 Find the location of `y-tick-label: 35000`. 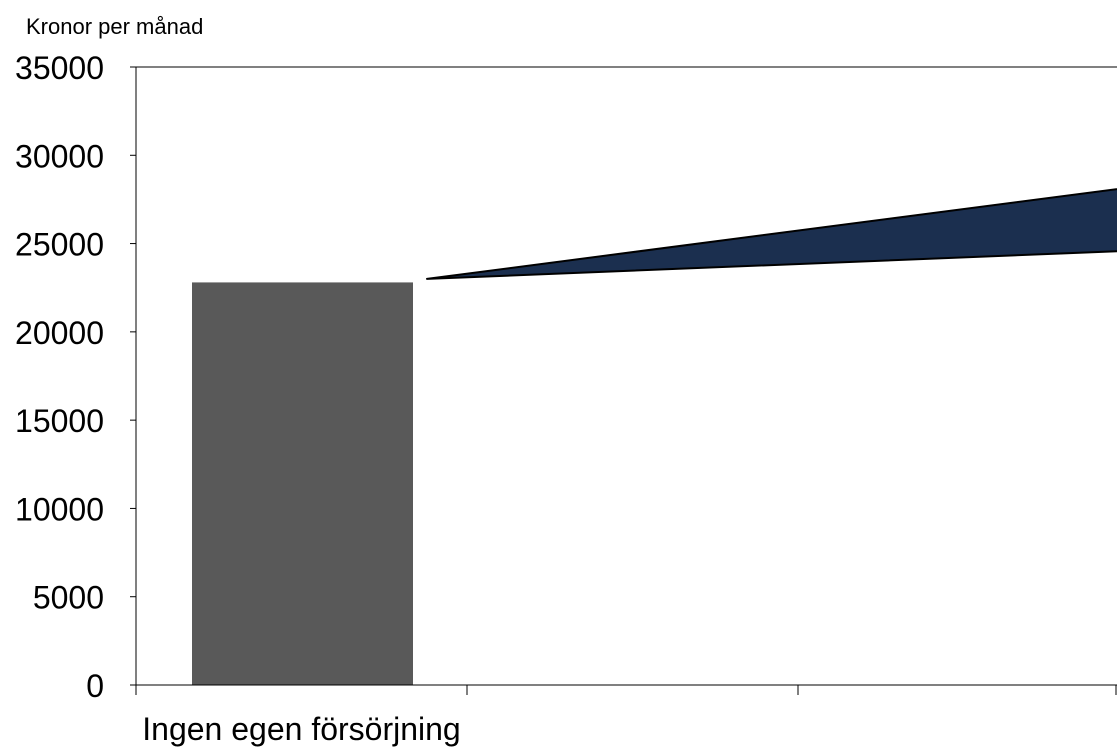

y-tick-label: 35000 is located at coordinates (59, 68).